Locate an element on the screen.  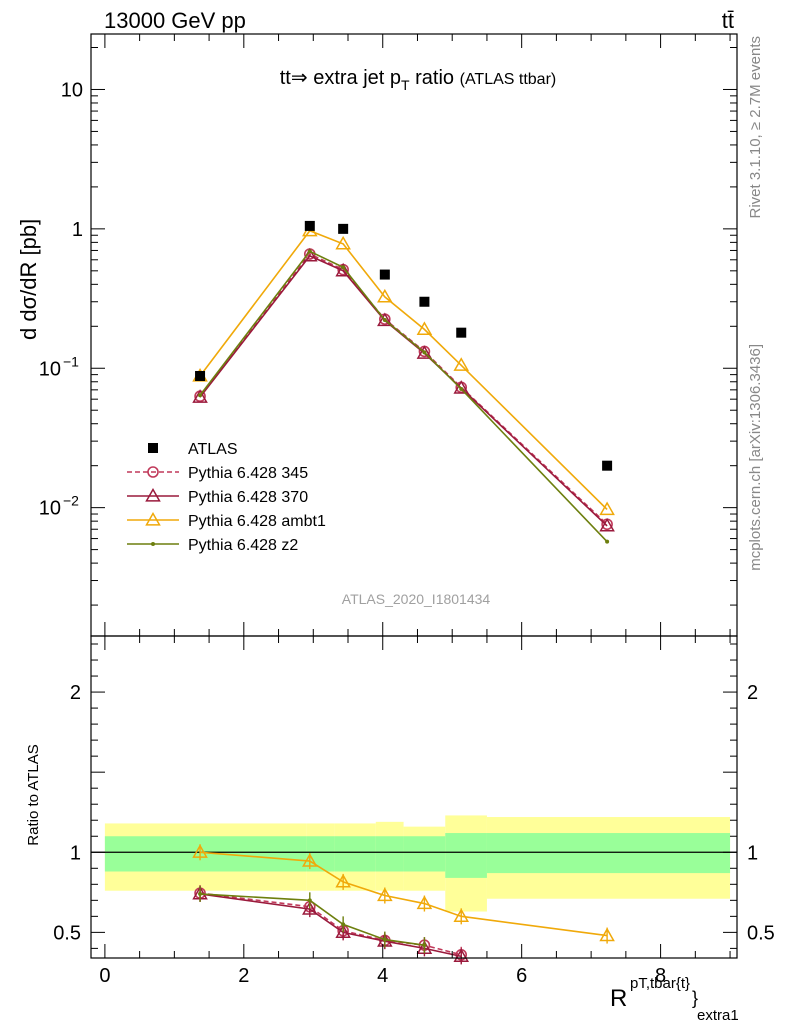
x-axis-label: R pT,tbar{t} extra1 } is located at coordinates (674, 999).